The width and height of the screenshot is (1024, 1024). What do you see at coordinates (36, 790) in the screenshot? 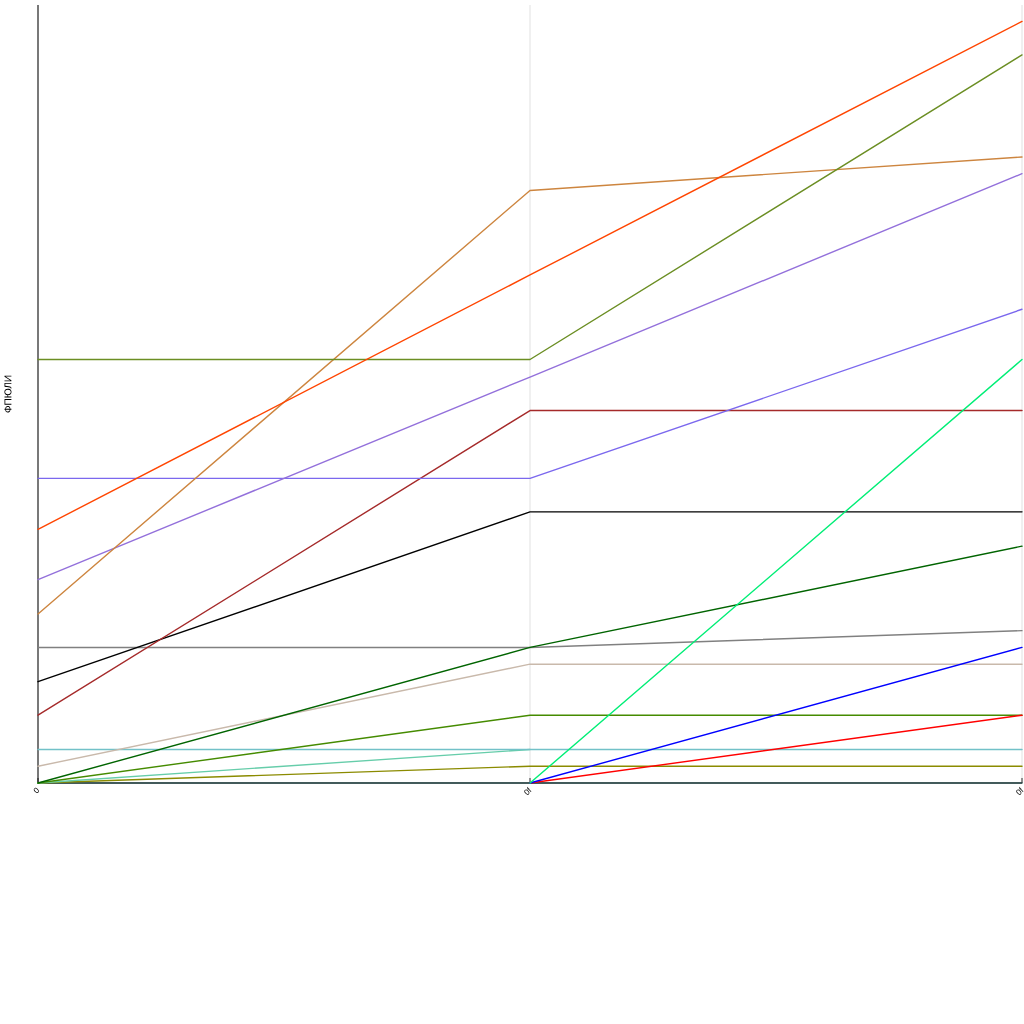
I see `x-tick-label: 0` at bounding box center [36, 790].